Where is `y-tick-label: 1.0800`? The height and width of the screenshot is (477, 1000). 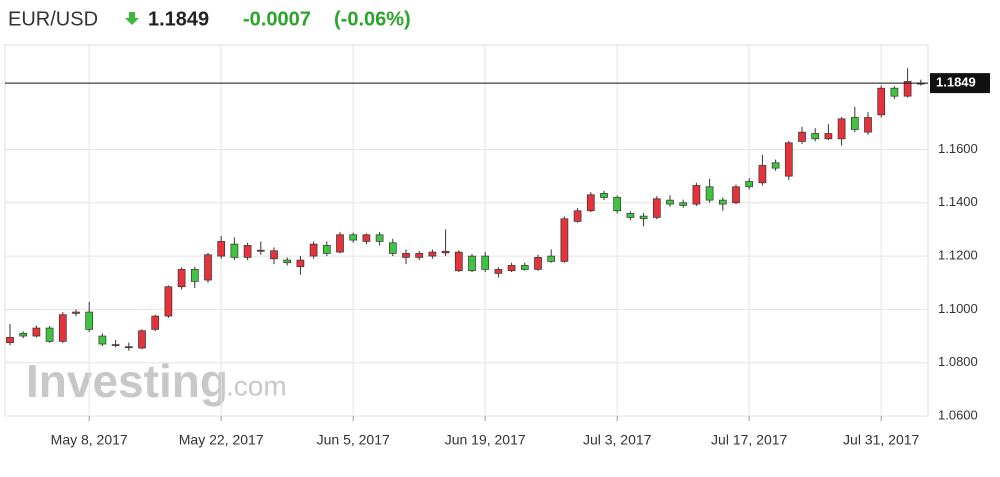 y-tick-label: 1.0800 is located at coordinates (958, 361).